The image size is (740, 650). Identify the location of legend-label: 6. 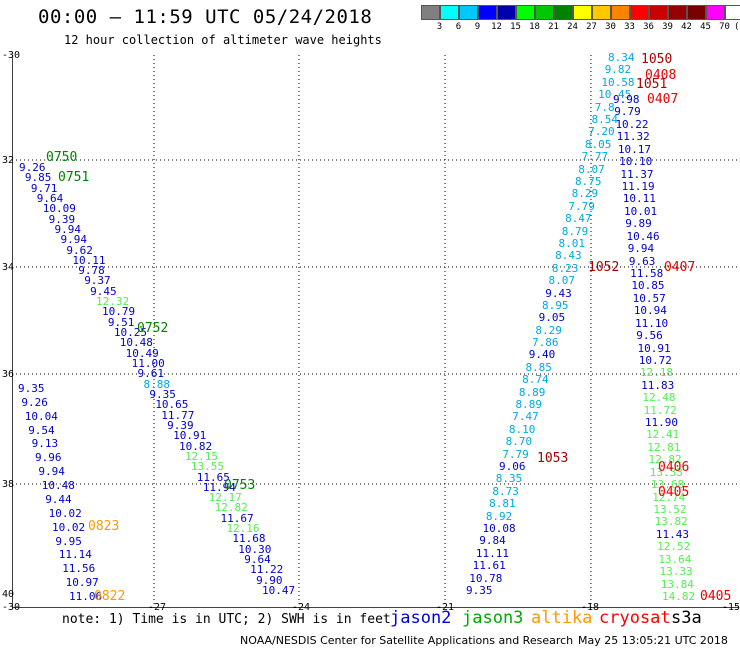
(458, 27).